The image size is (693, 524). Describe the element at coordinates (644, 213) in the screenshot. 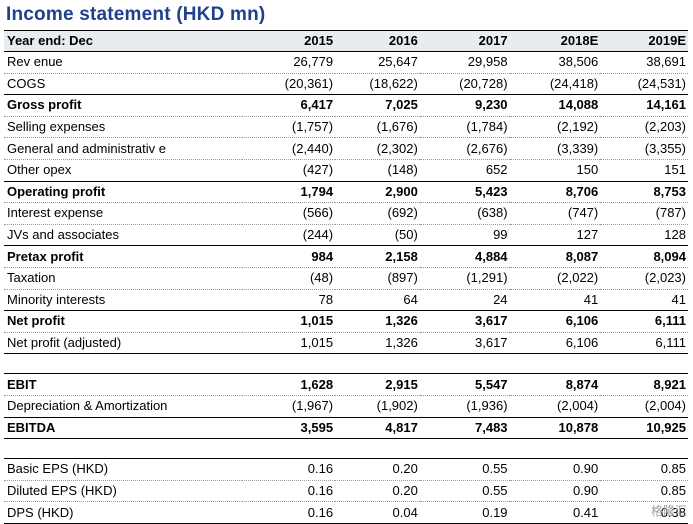

I see `cell-value: (787)` at that location.